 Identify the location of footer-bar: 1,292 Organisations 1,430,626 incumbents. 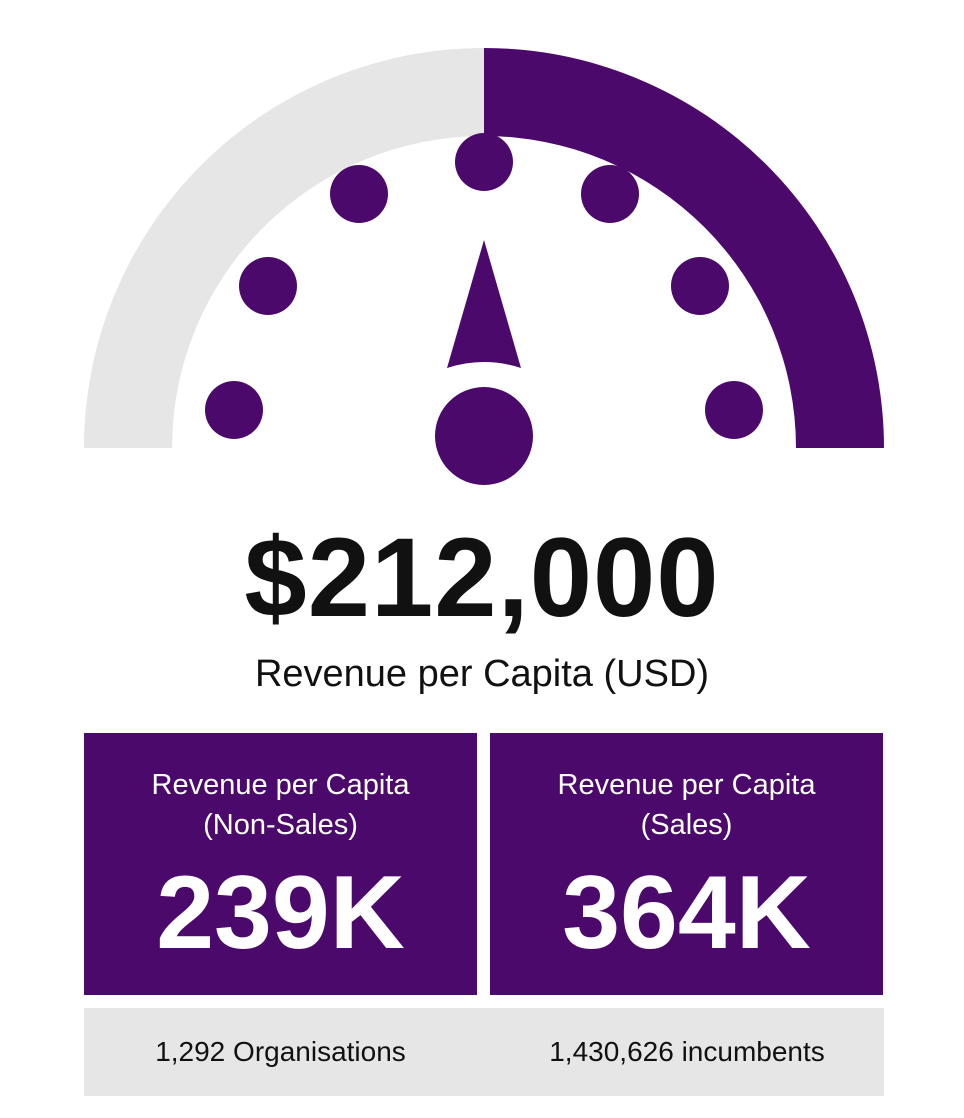
(484, 1052).